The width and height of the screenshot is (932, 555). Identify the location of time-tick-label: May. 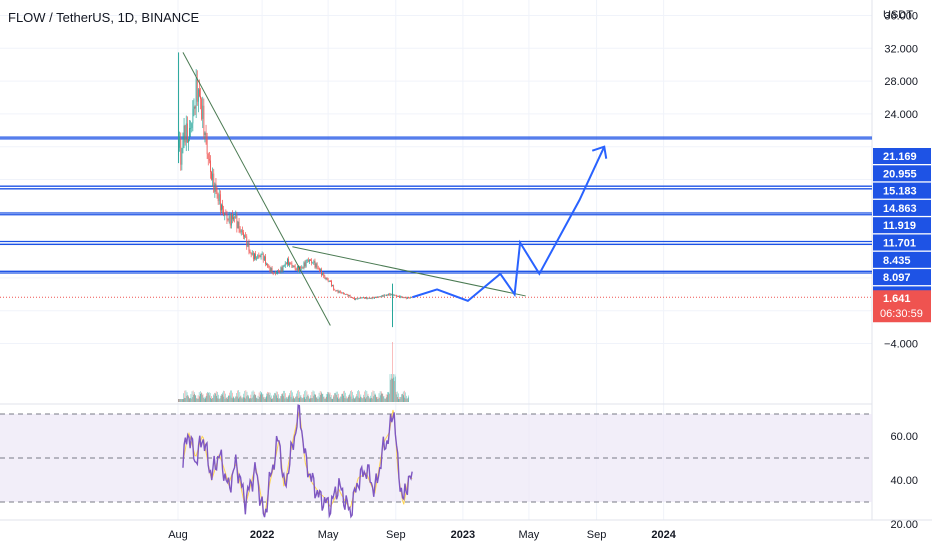
(529, 535).